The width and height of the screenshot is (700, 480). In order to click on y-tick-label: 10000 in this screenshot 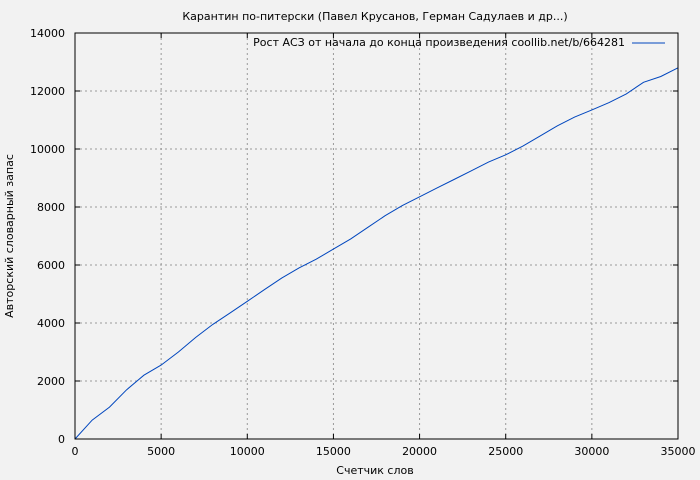, I will do `click(47, 149)`.